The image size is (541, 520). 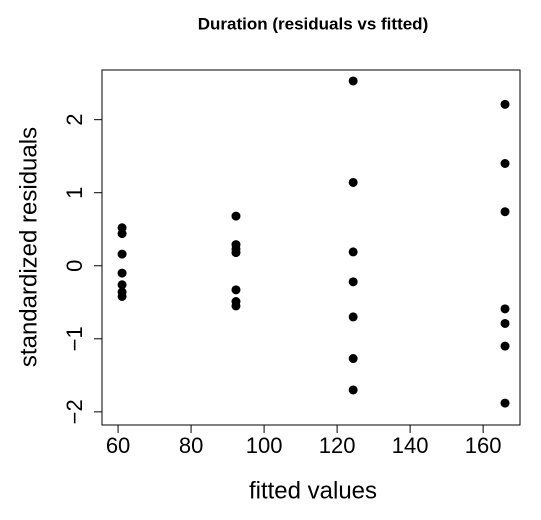 What do you see at coordinates (483, 445) in the screenshot?
I see `x-tick-label: 160` at bounding box center [483, 445].